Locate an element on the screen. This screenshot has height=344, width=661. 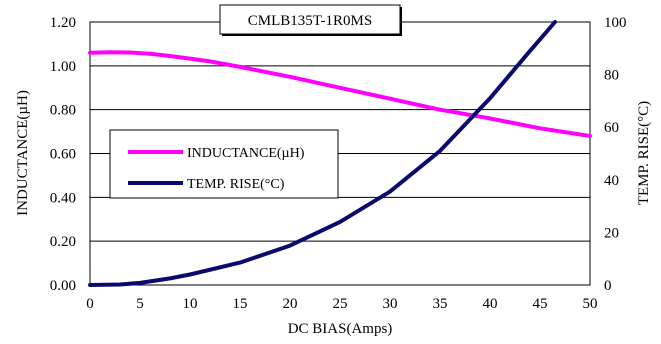
y-right-tick-label: 80 is located at coordinates (611, 76).